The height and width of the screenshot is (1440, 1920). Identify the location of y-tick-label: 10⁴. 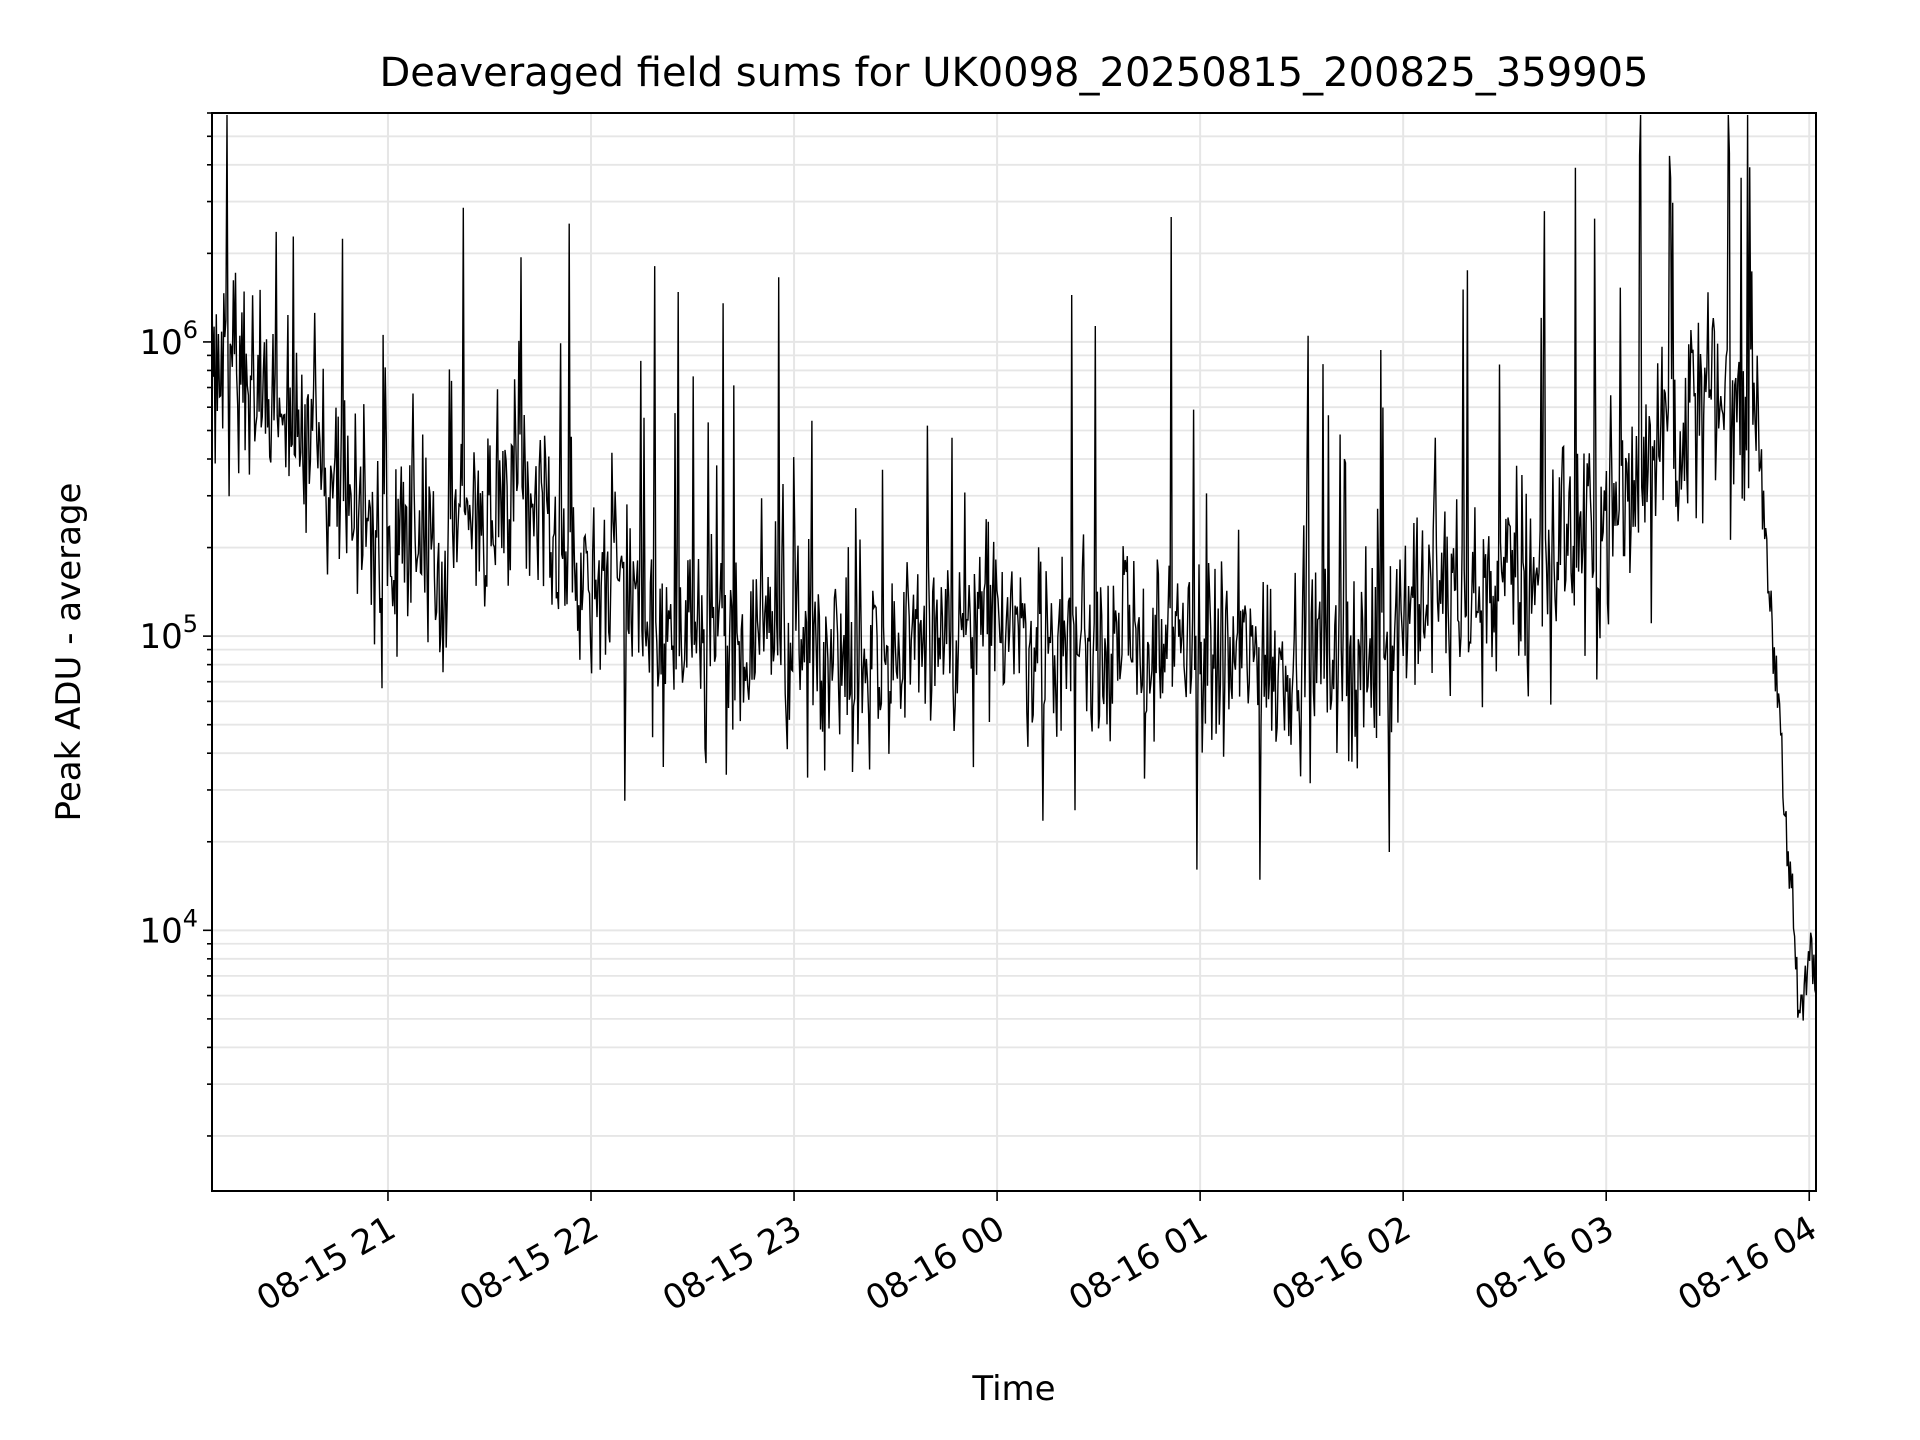
(168, 927).